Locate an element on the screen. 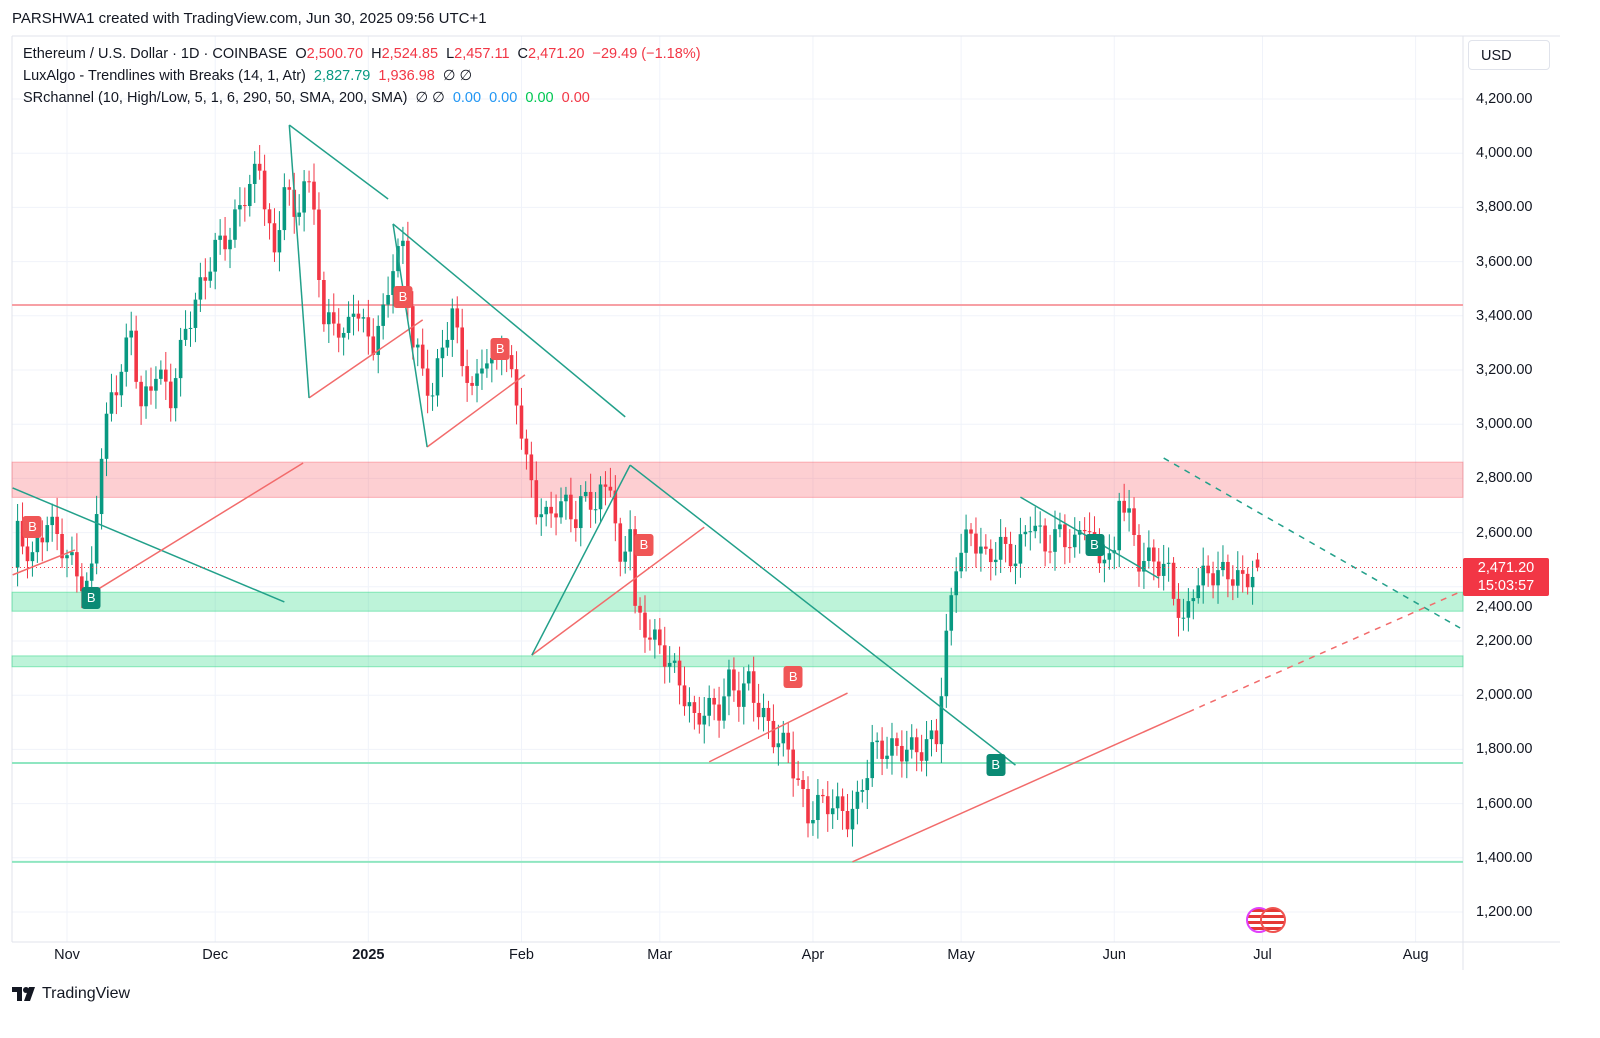  price-axis-label: 3,800.00 is located at coordinates (1504, 207).